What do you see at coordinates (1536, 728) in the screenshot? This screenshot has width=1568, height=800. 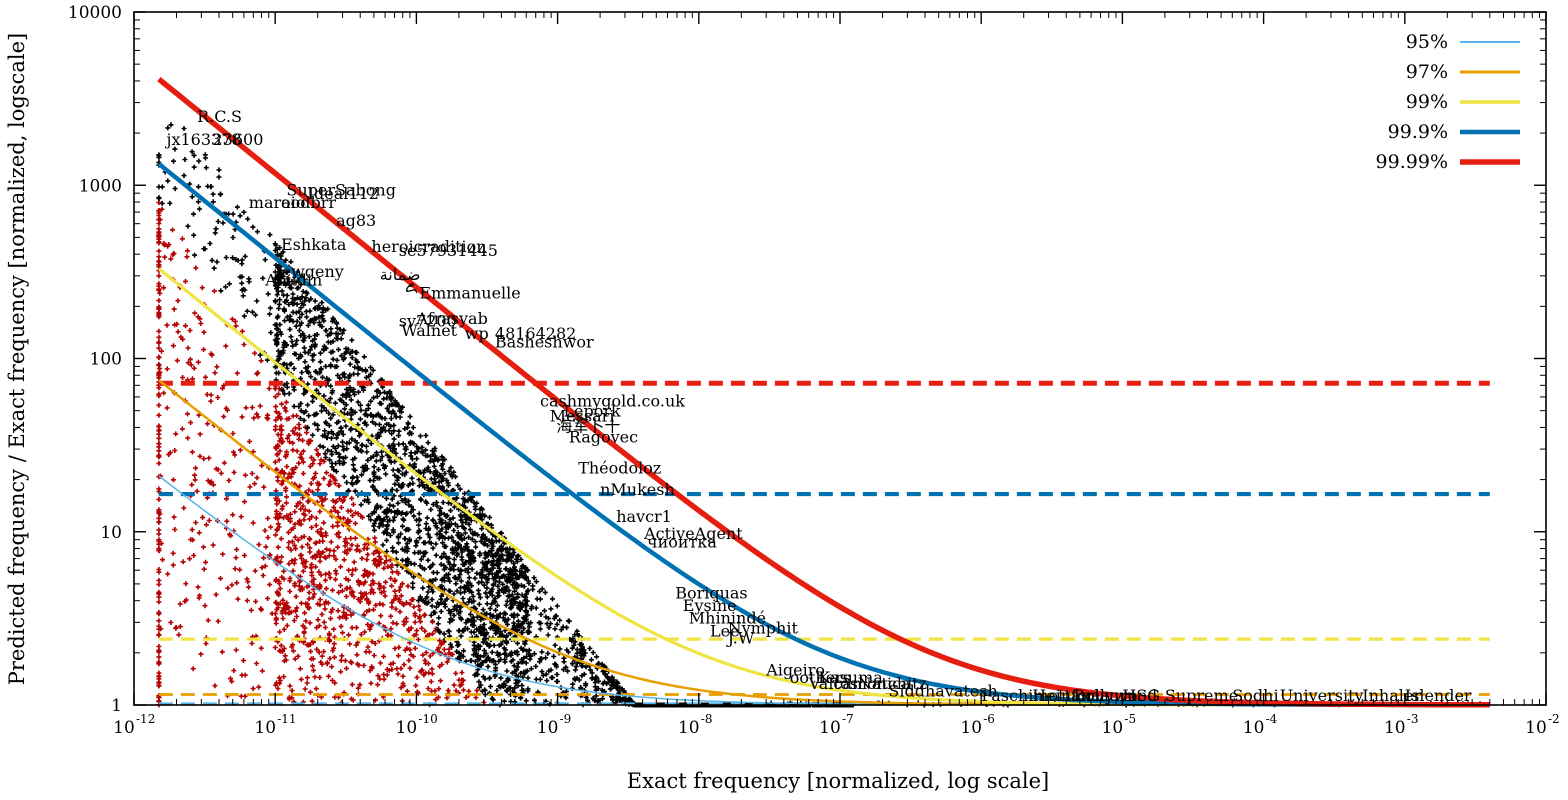 I see `x-tick-label: 10` at bounding box center [1536, 728].